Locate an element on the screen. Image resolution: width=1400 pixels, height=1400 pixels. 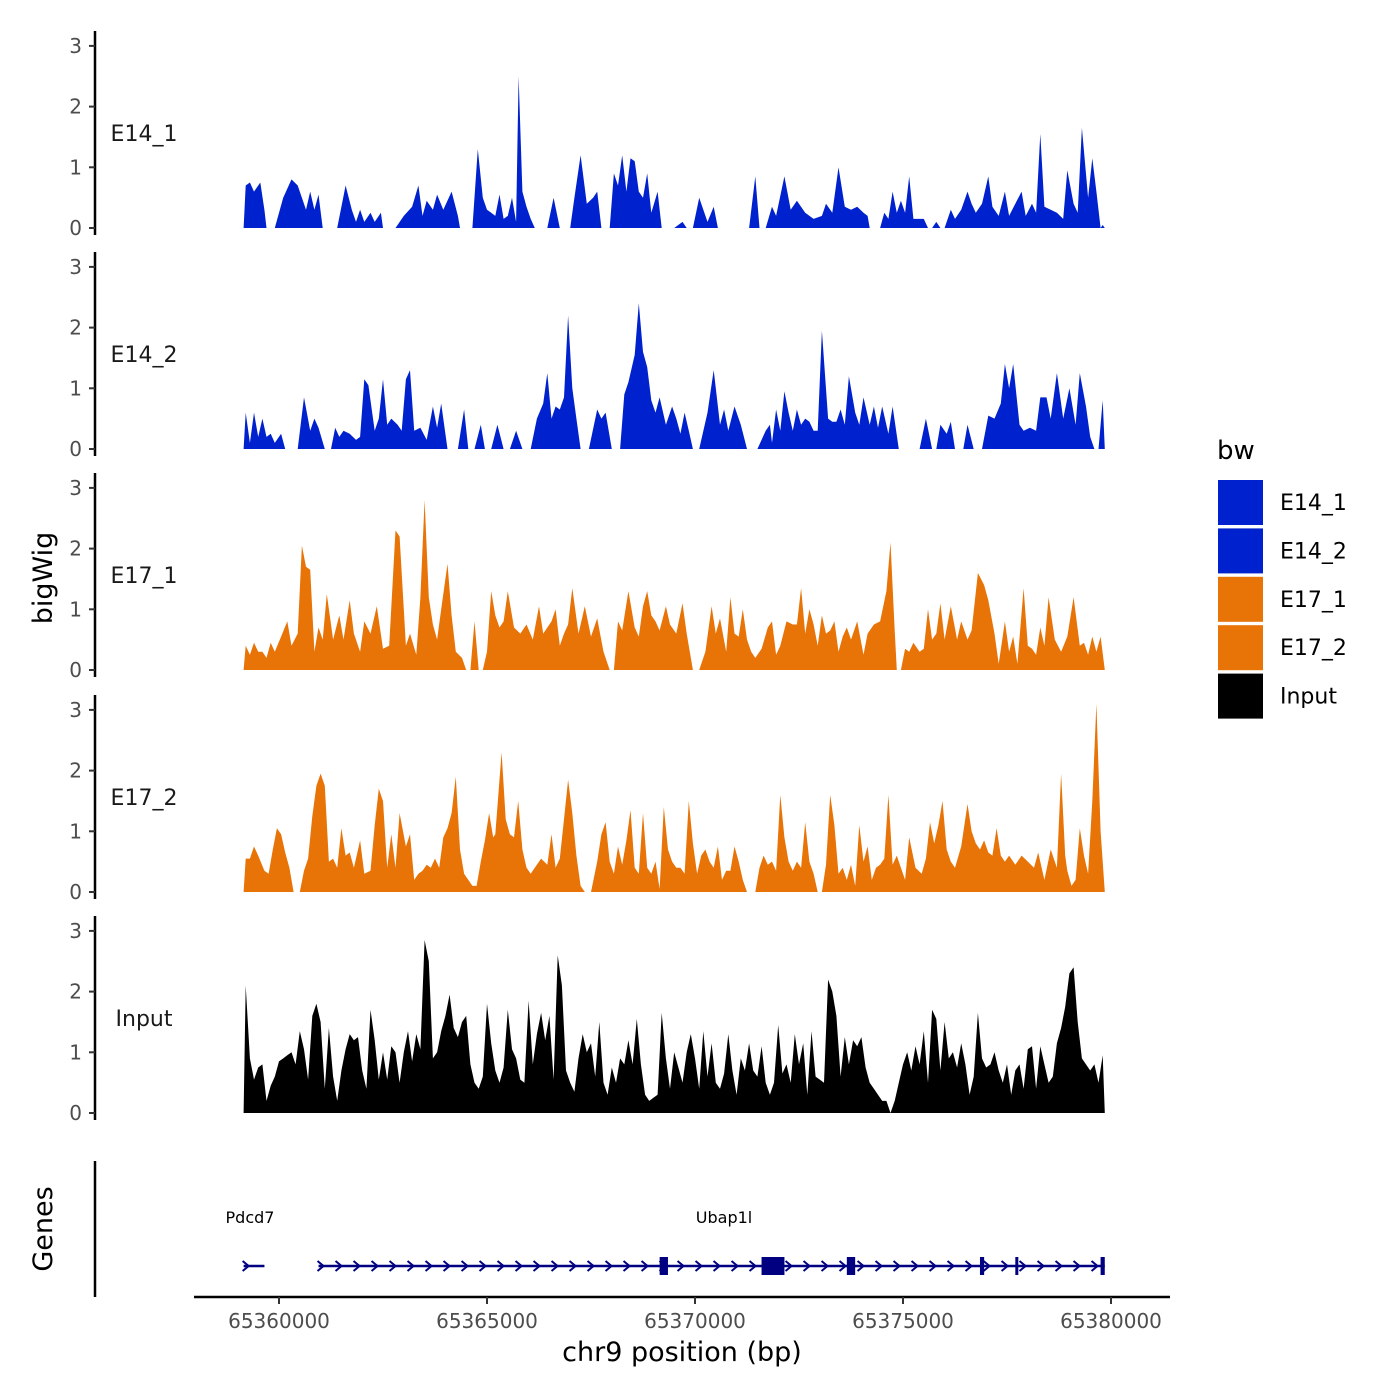
legend: E14_1 E14_2 E17_1 E17_2 Input is located at coordinates (1282, 599).